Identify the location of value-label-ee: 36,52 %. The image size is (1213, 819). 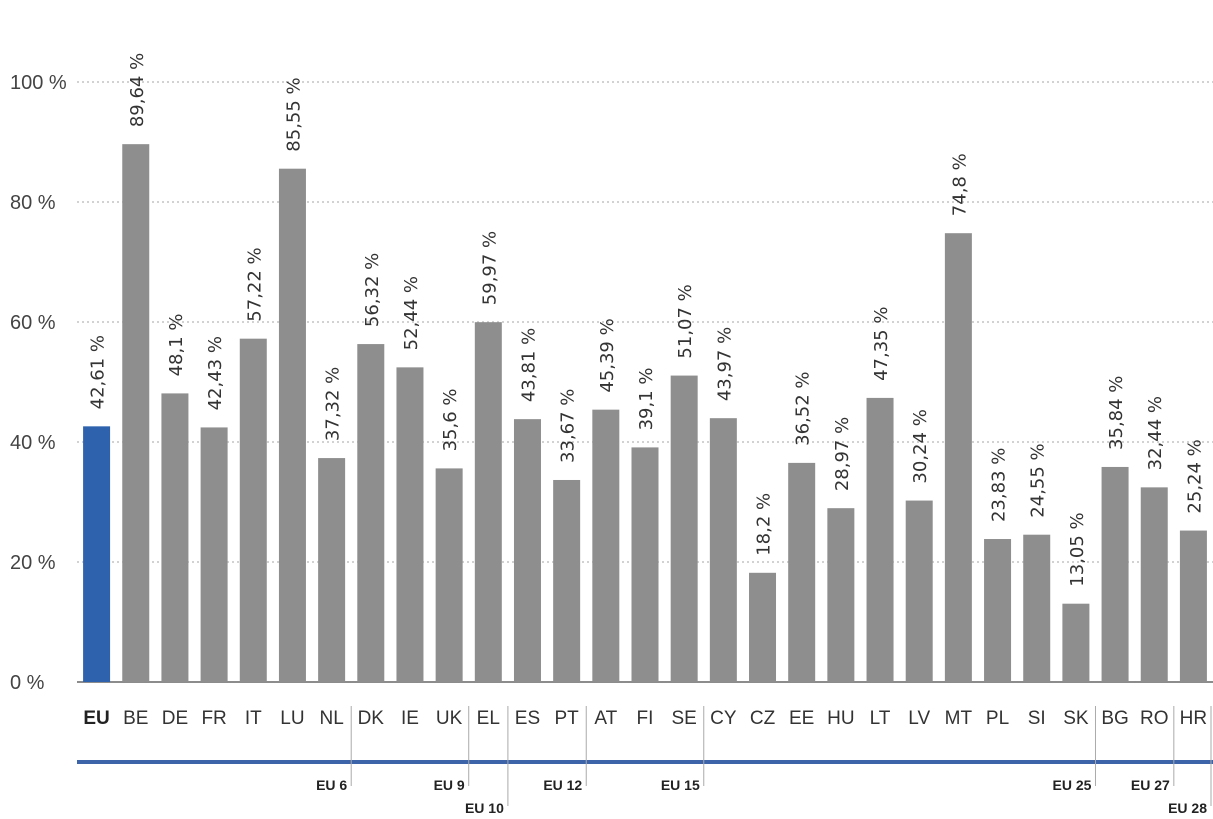
(803, 409).